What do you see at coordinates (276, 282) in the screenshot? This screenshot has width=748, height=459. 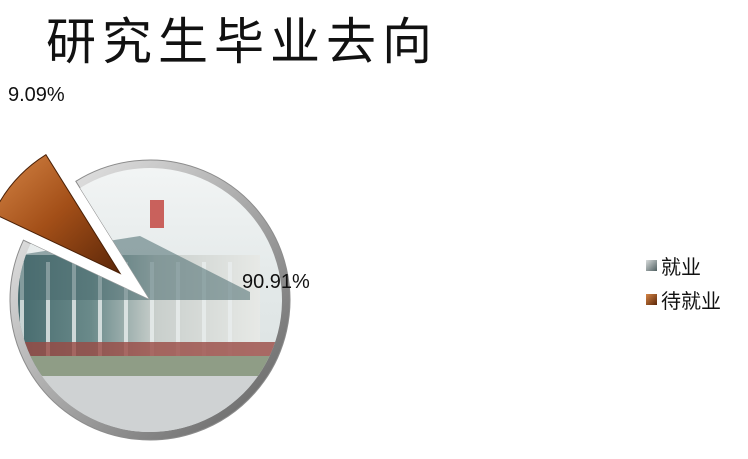 I see `data-label-0: 90.91%` at bounding box center [276, 282].